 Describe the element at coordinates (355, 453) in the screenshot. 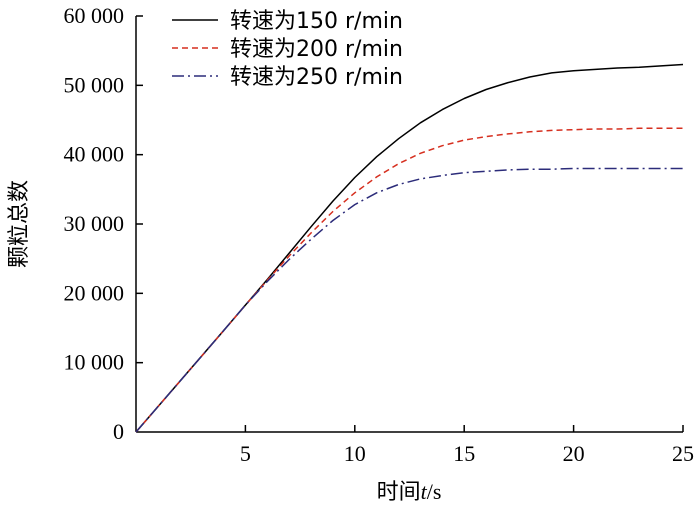

I see `x-tick-label: 10` at that location.